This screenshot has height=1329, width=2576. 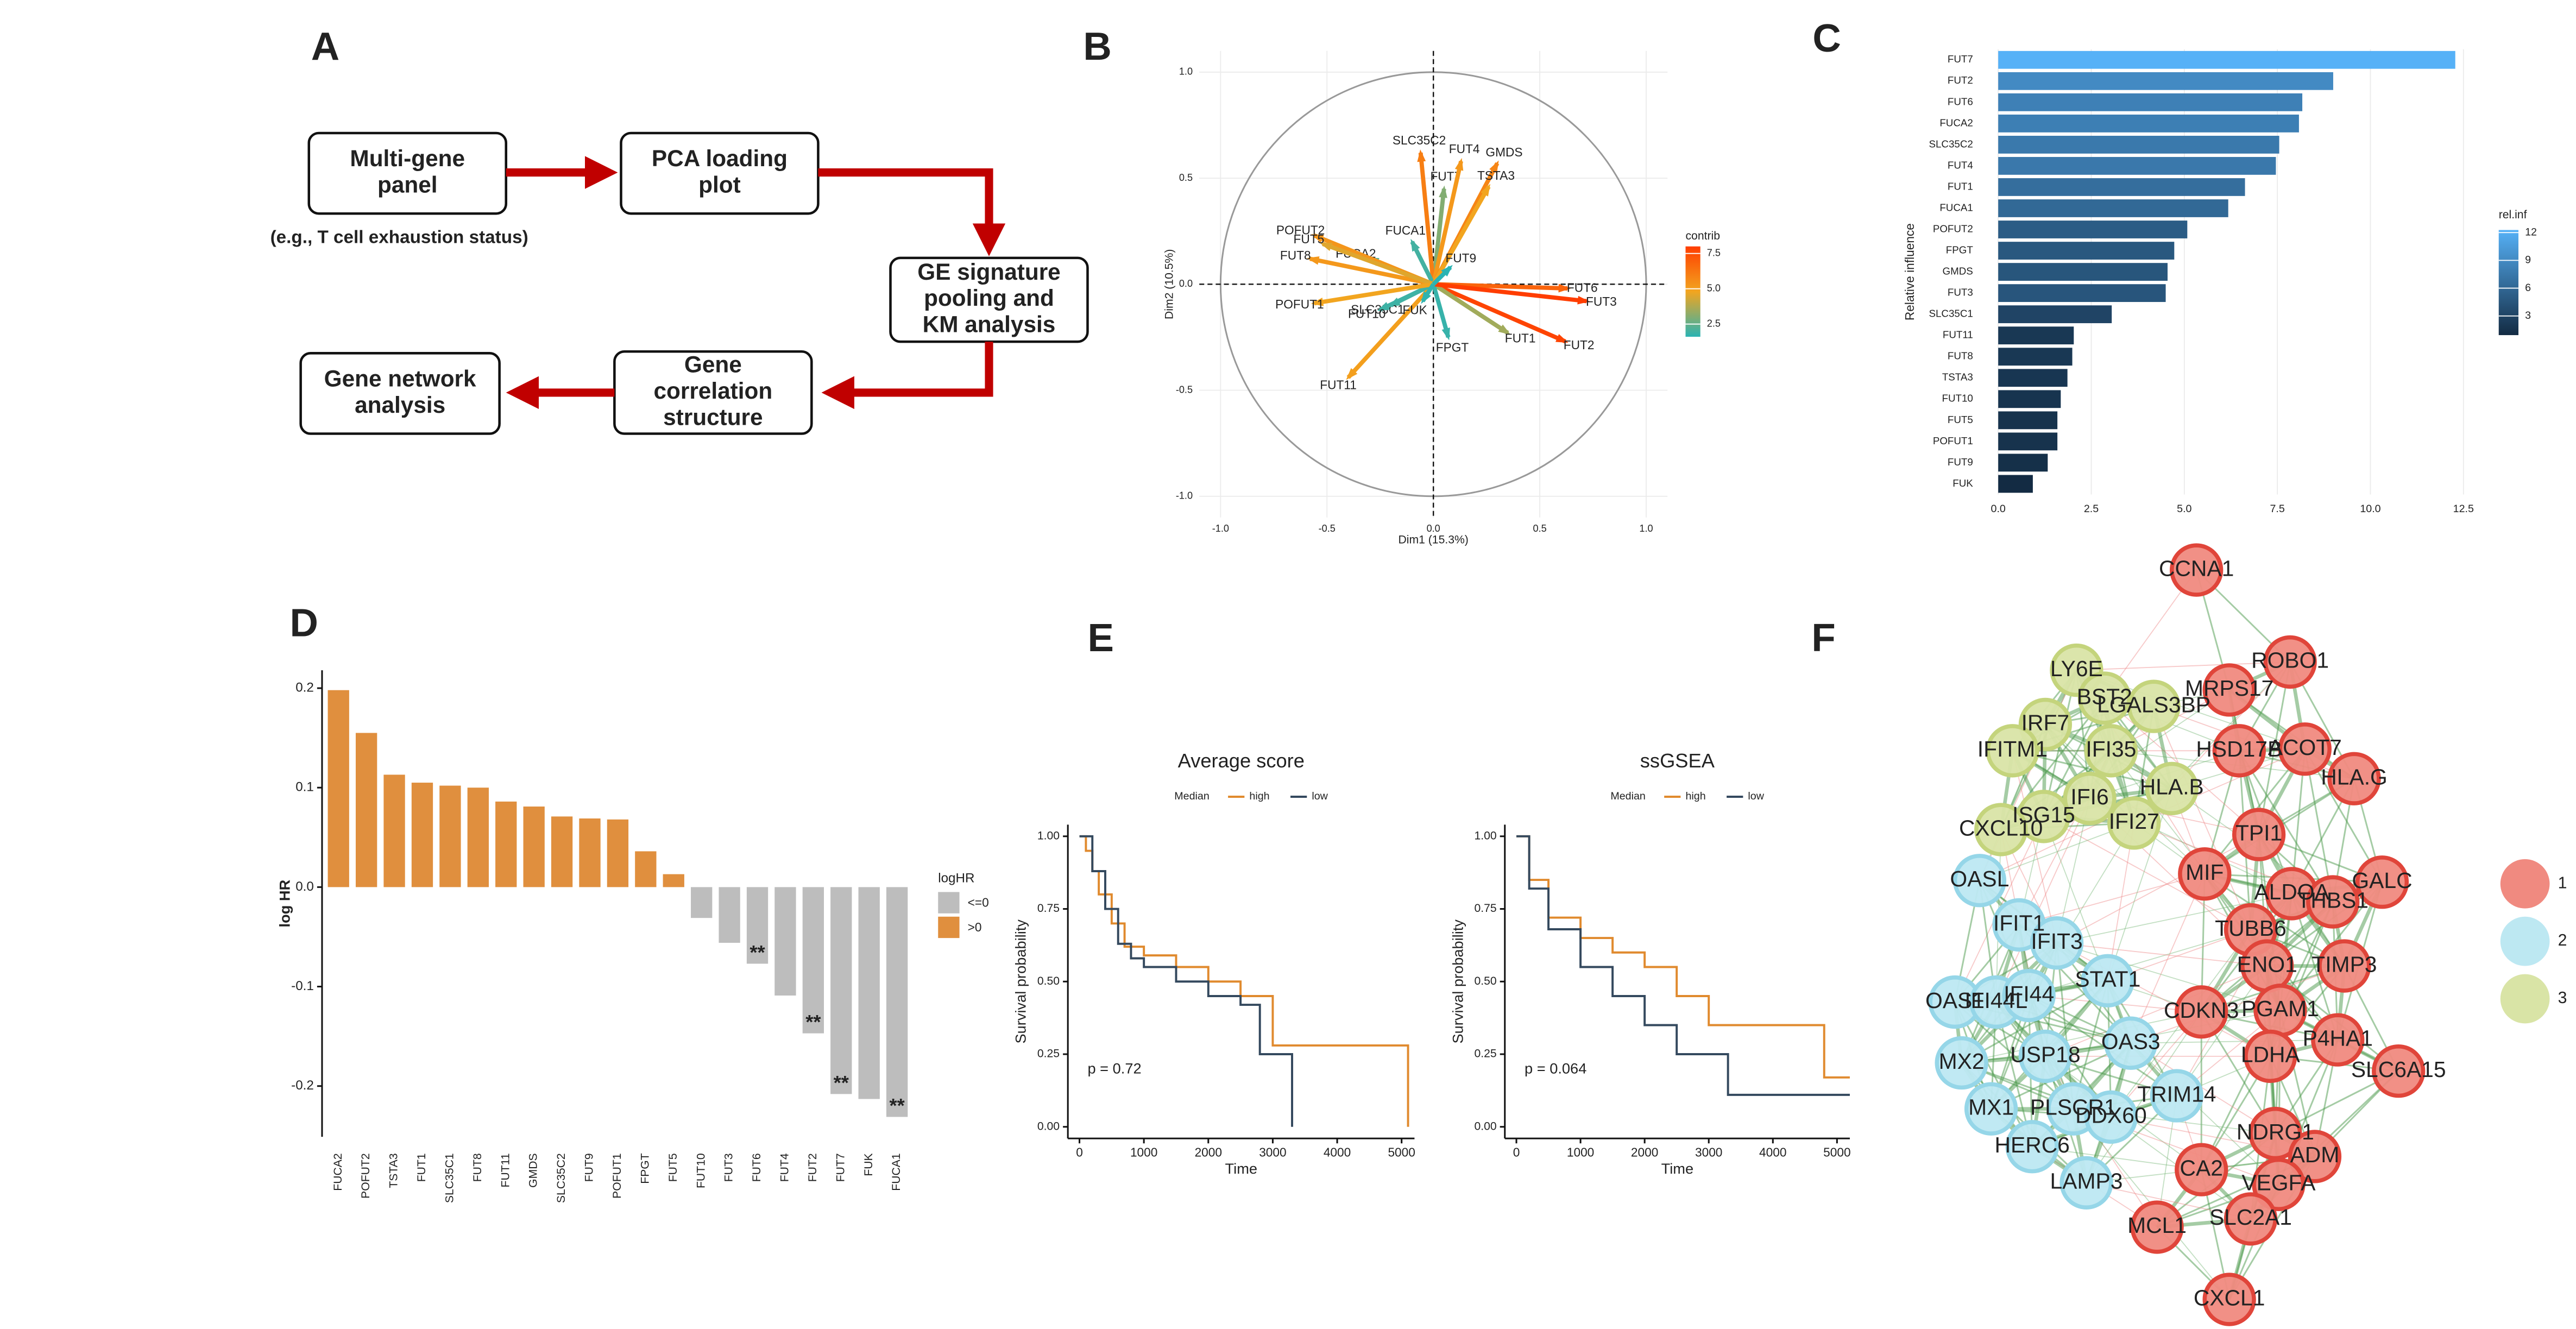 I want to click on x-tick-label: FUCA1, so click(x=897, y=1172).